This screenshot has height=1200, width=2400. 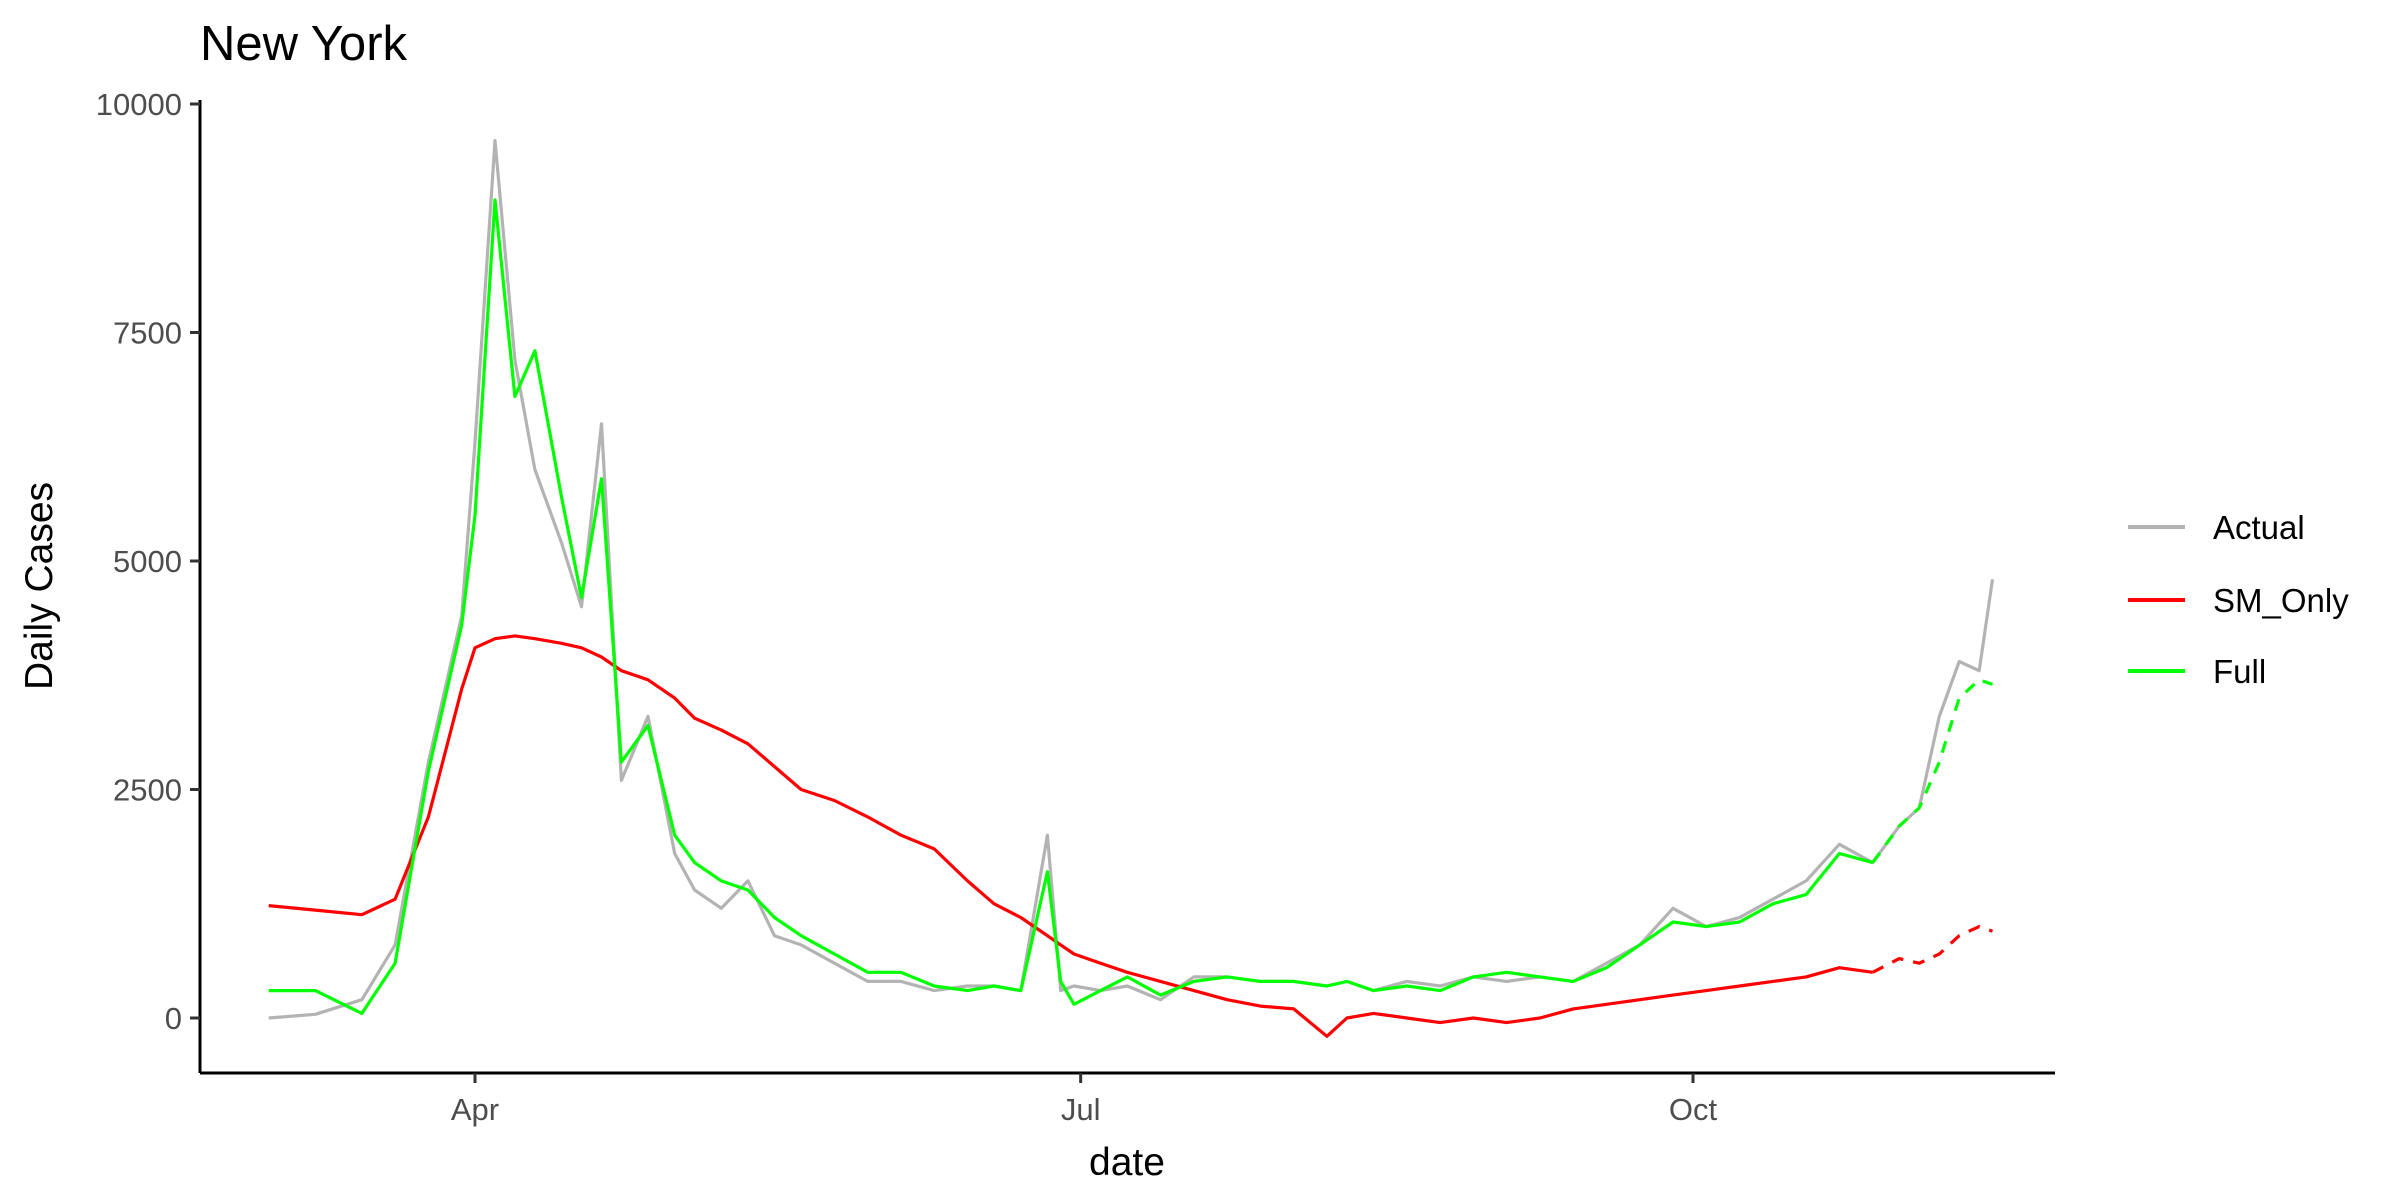 I want to click on x-axis-ticks: Apr Jul Oct, so click(x=1084, y=1100).